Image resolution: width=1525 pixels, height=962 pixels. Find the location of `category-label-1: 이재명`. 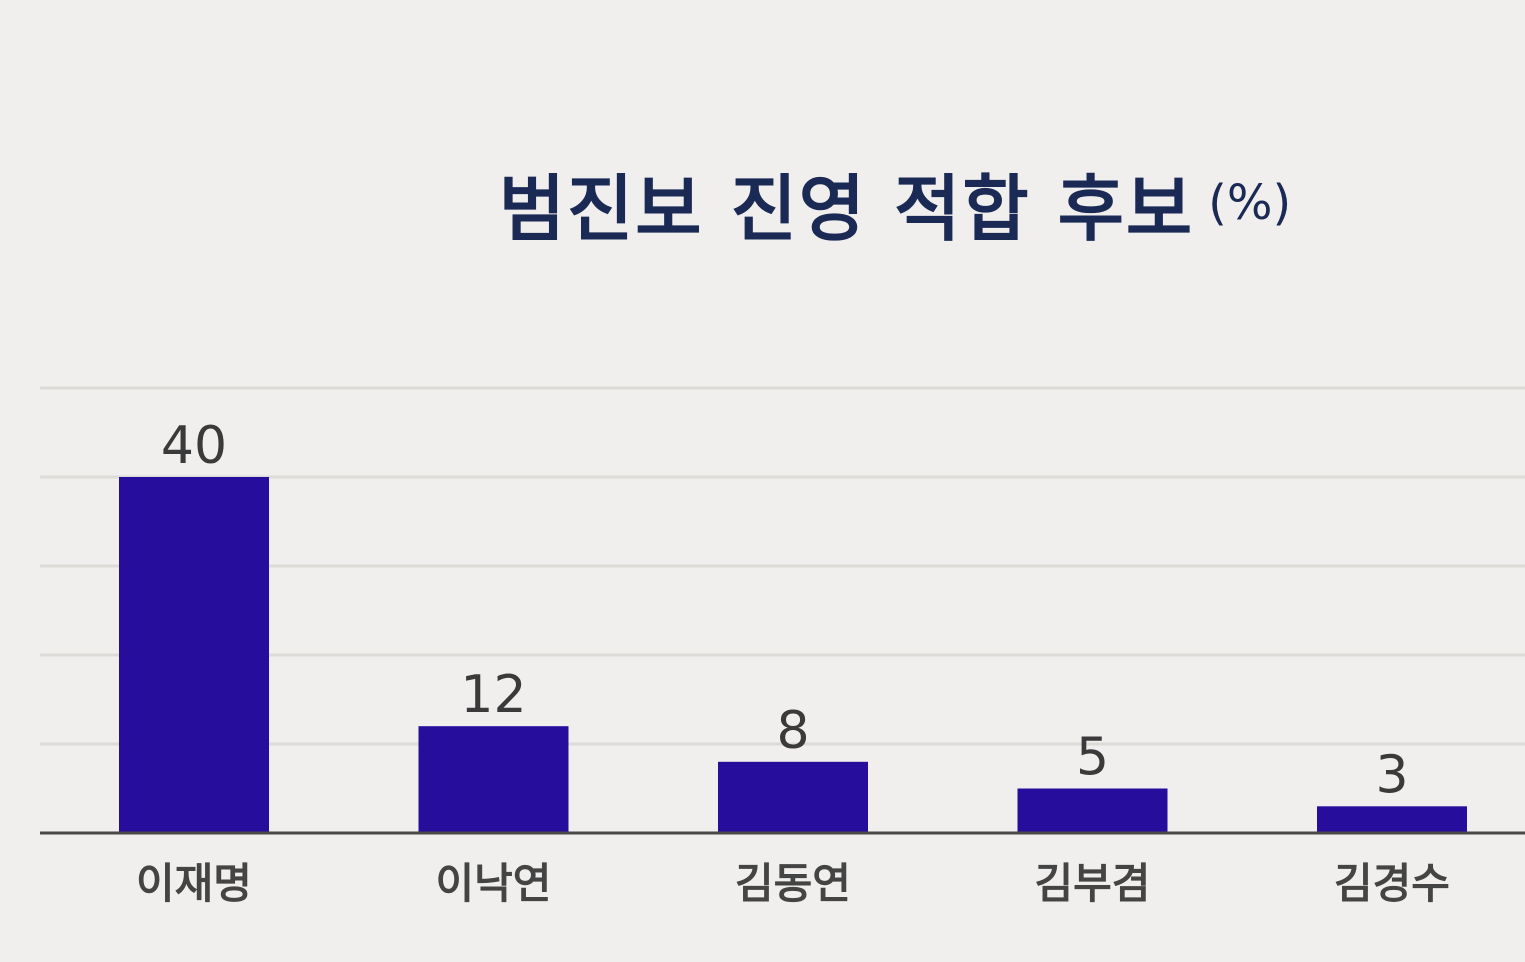

category-label-1: 이재명 is located at coordinates (194, 883).